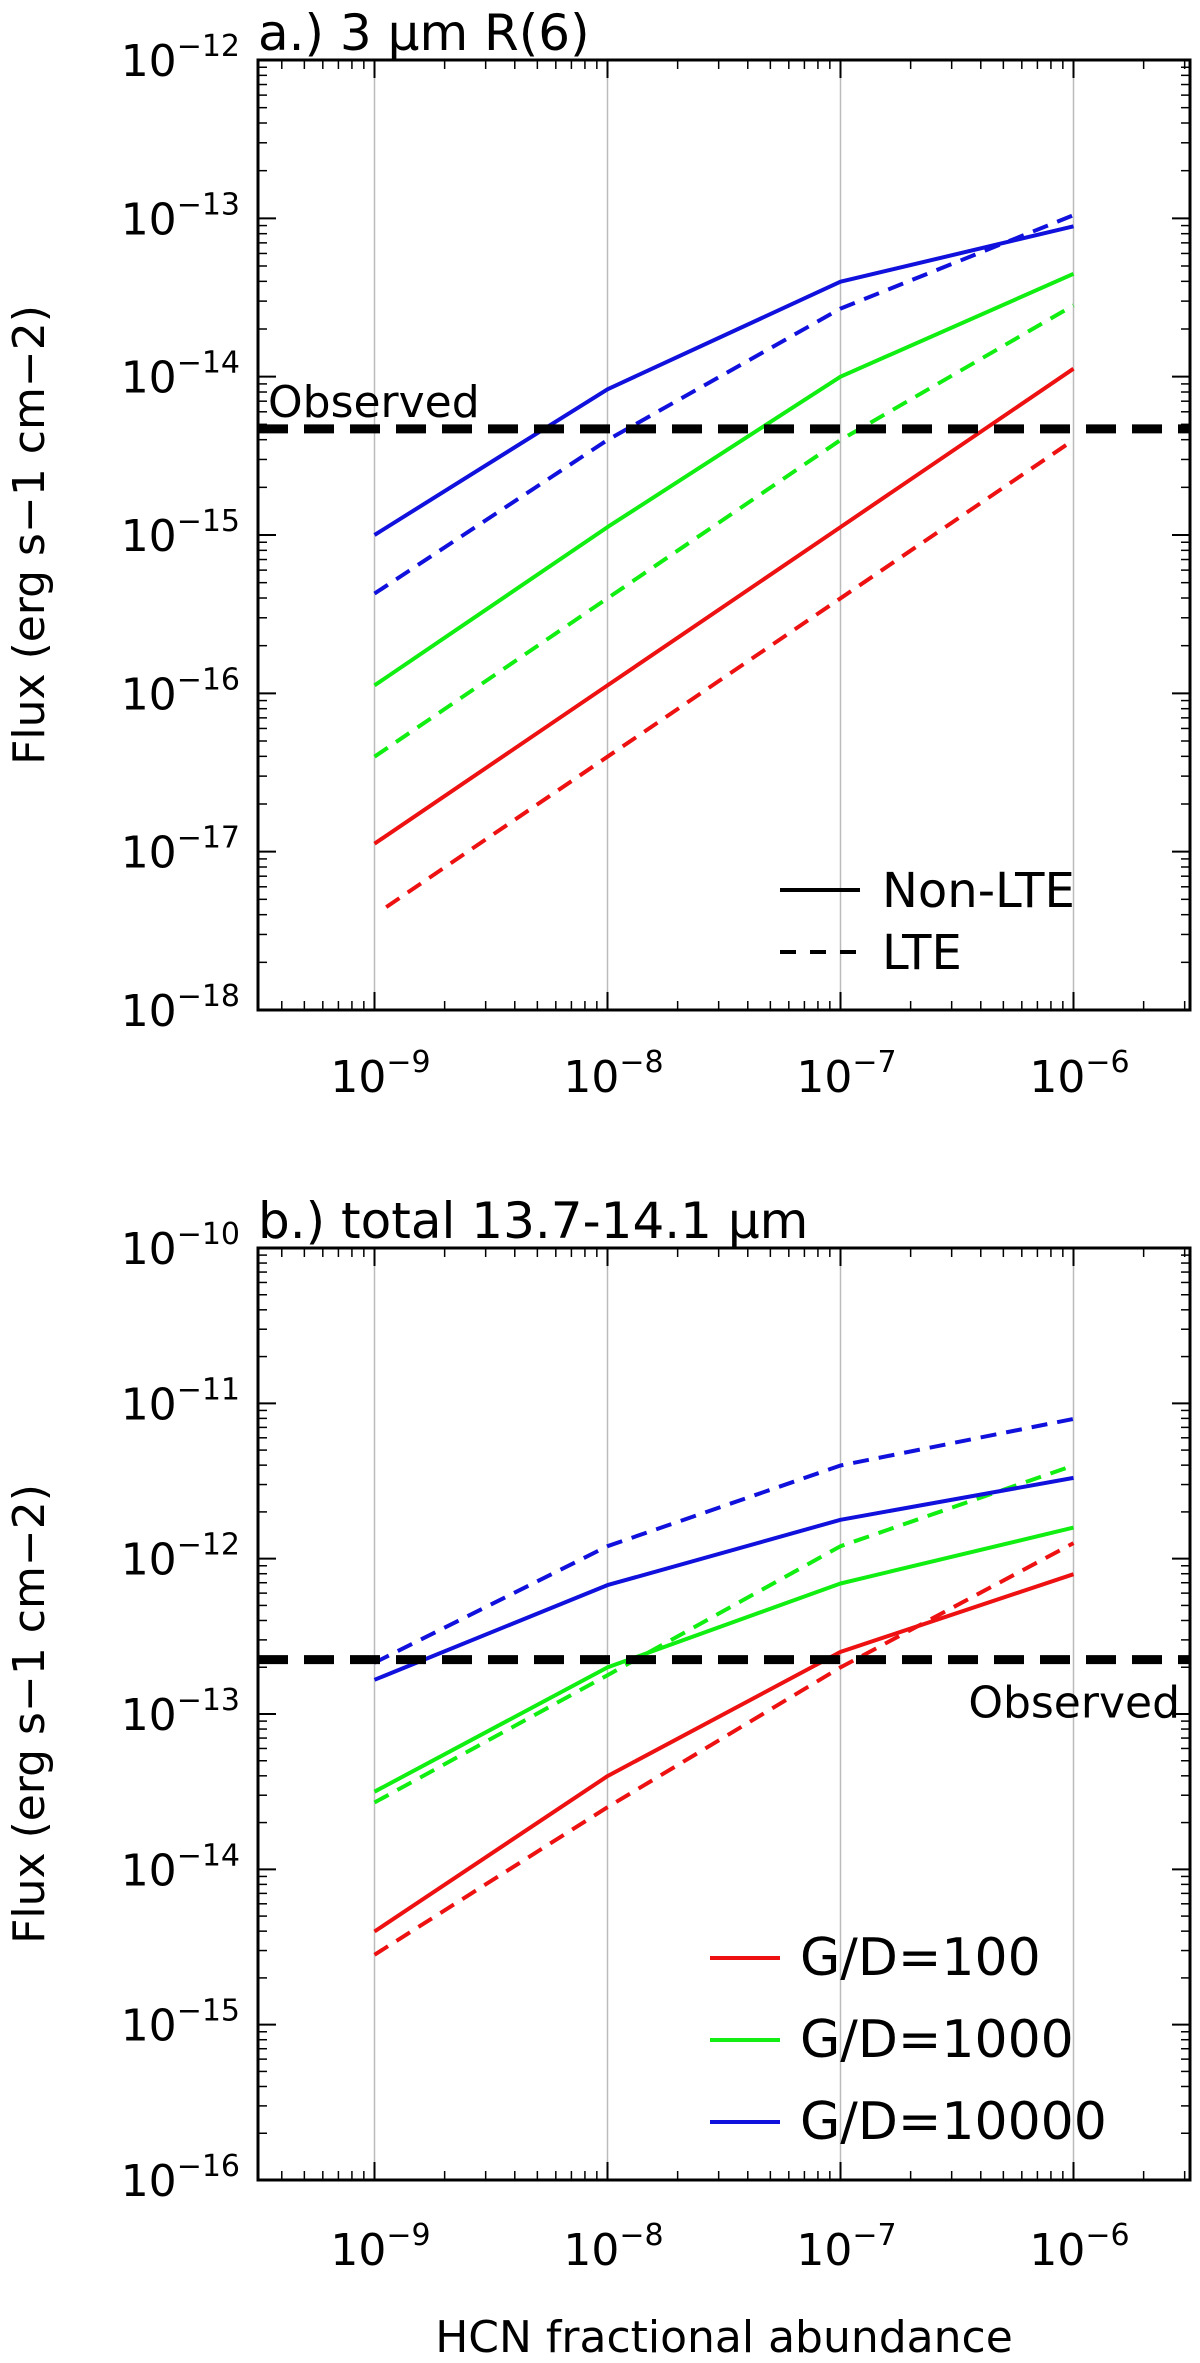  I want to click on y-tick-label: 10−17, so click(180, 850).